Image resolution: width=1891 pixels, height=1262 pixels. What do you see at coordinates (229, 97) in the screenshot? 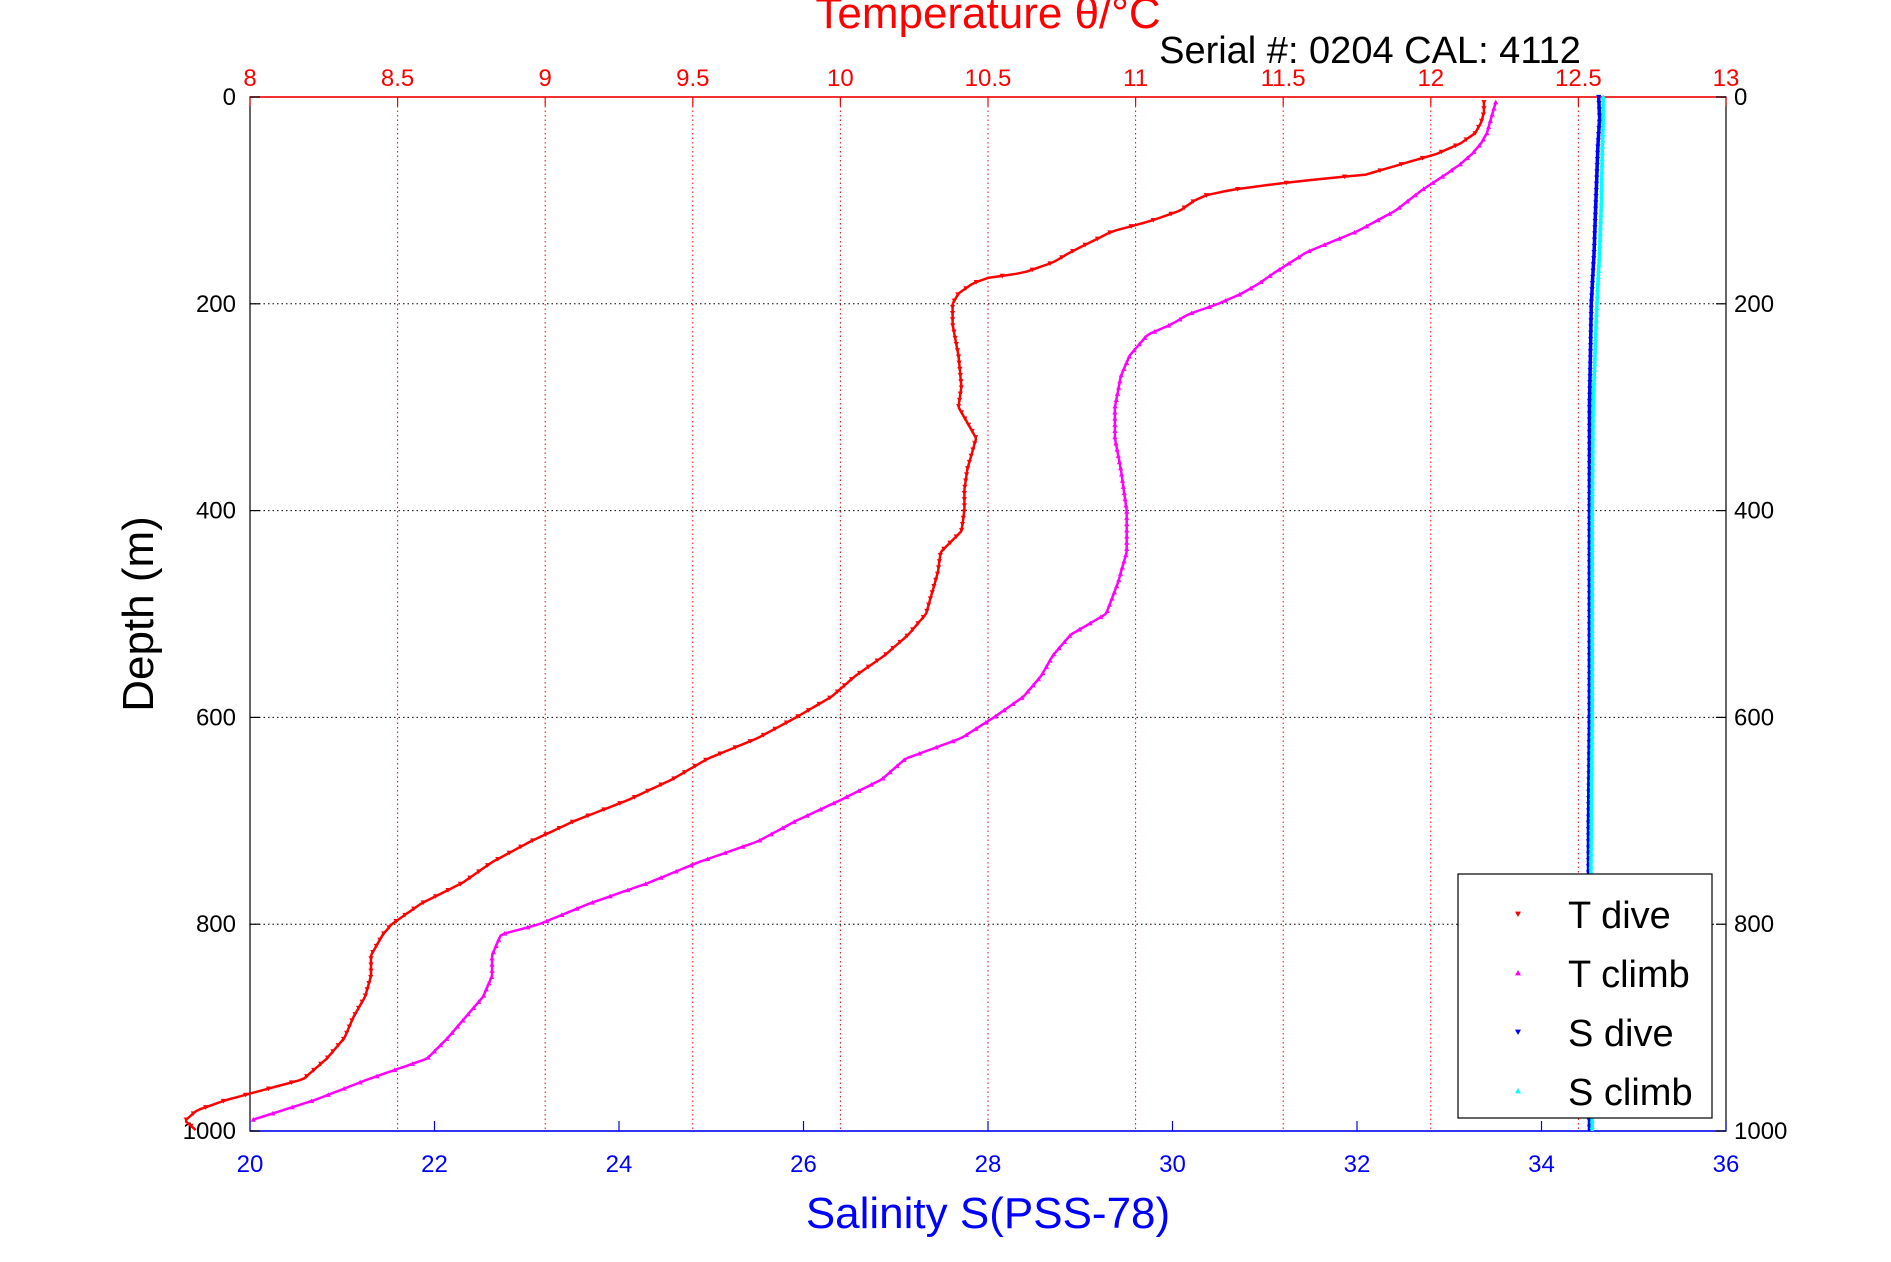
I see `tick-label-depth-left: 0` at bounding box center [229, 97].